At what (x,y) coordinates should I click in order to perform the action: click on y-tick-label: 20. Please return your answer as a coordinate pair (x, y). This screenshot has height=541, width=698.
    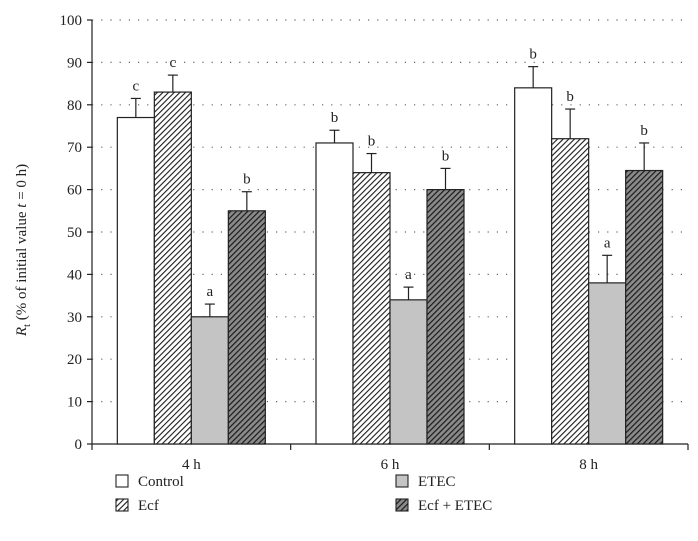
    Looking at the image, I should click on (74, 360).